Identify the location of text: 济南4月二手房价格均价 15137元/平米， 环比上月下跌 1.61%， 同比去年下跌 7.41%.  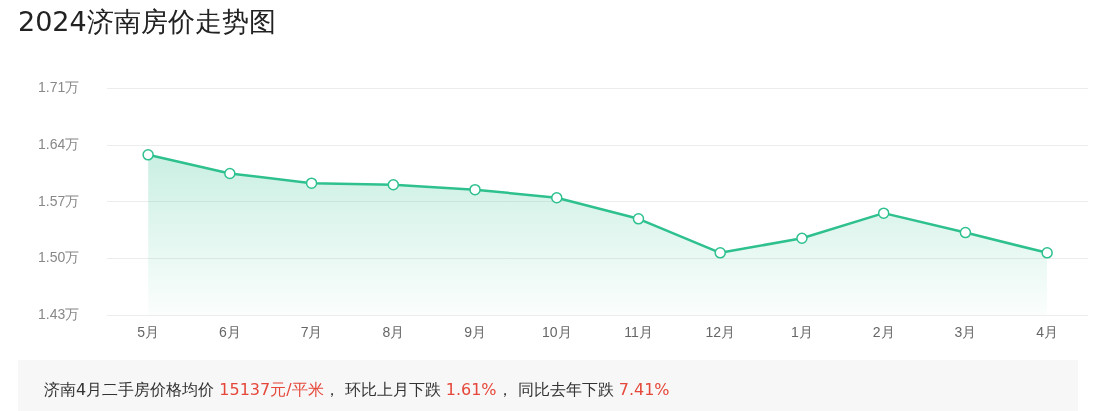
(357, 389).